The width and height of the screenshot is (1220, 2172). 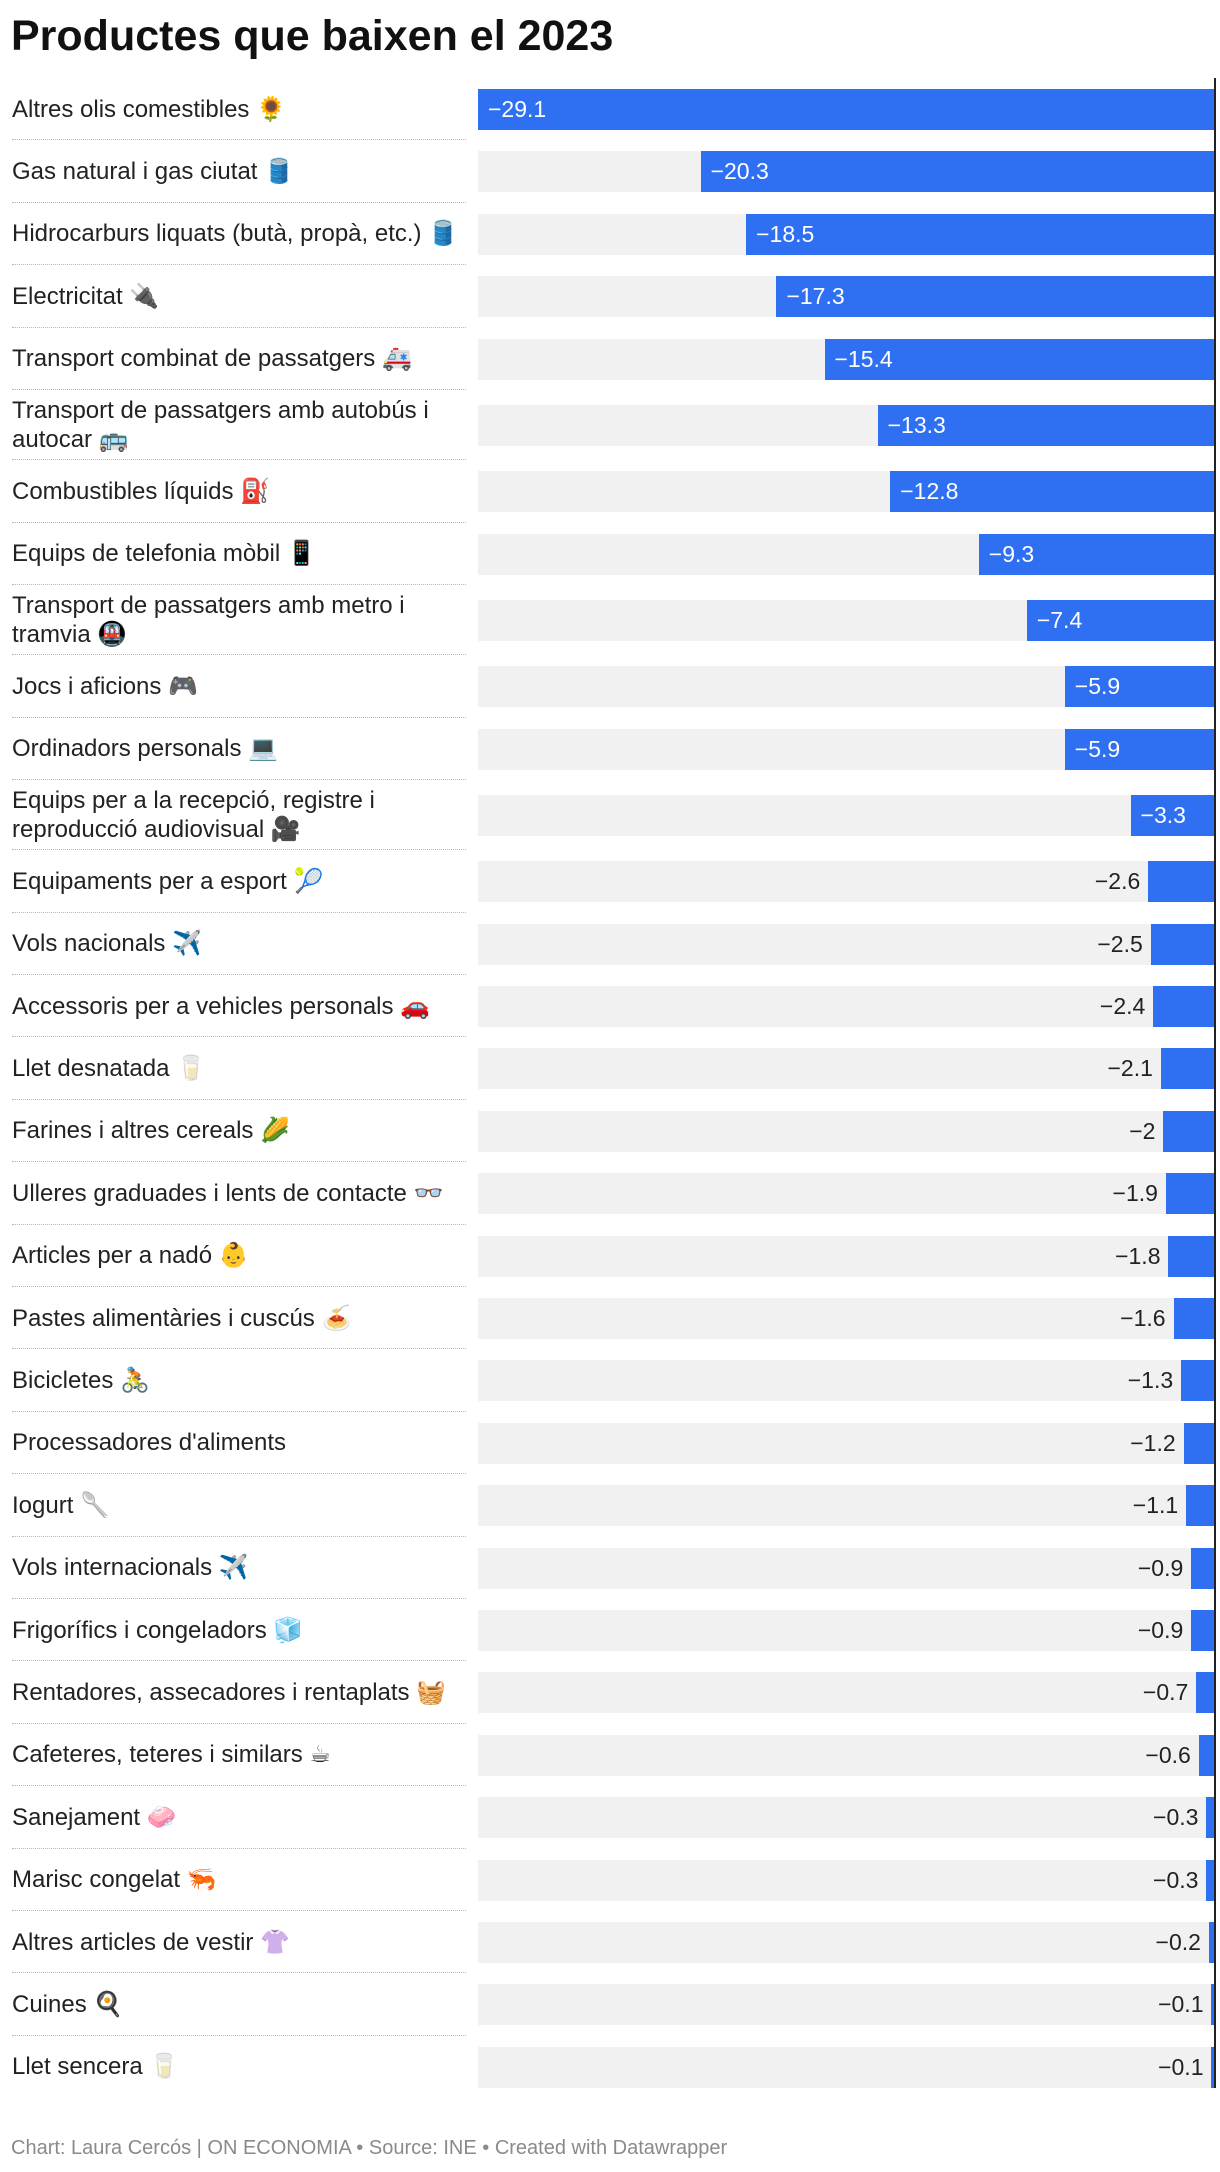 I want to click on value-label: −17.3, so click(x=815, y=296).